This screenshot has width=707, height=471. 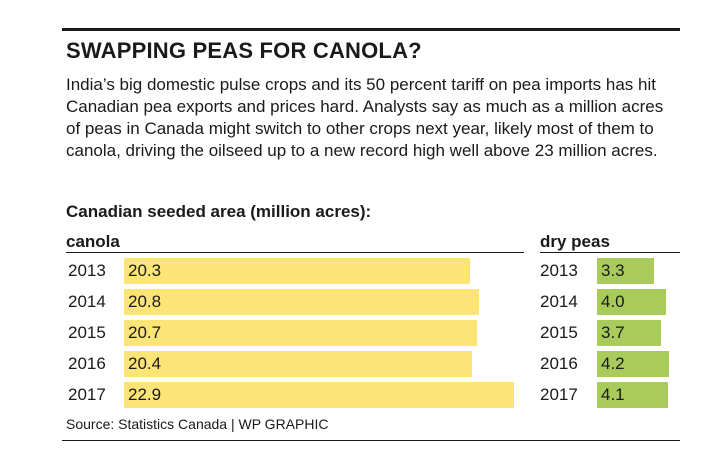 I want to click on peas-value-label: 4.2, so click(x=613, y=363).